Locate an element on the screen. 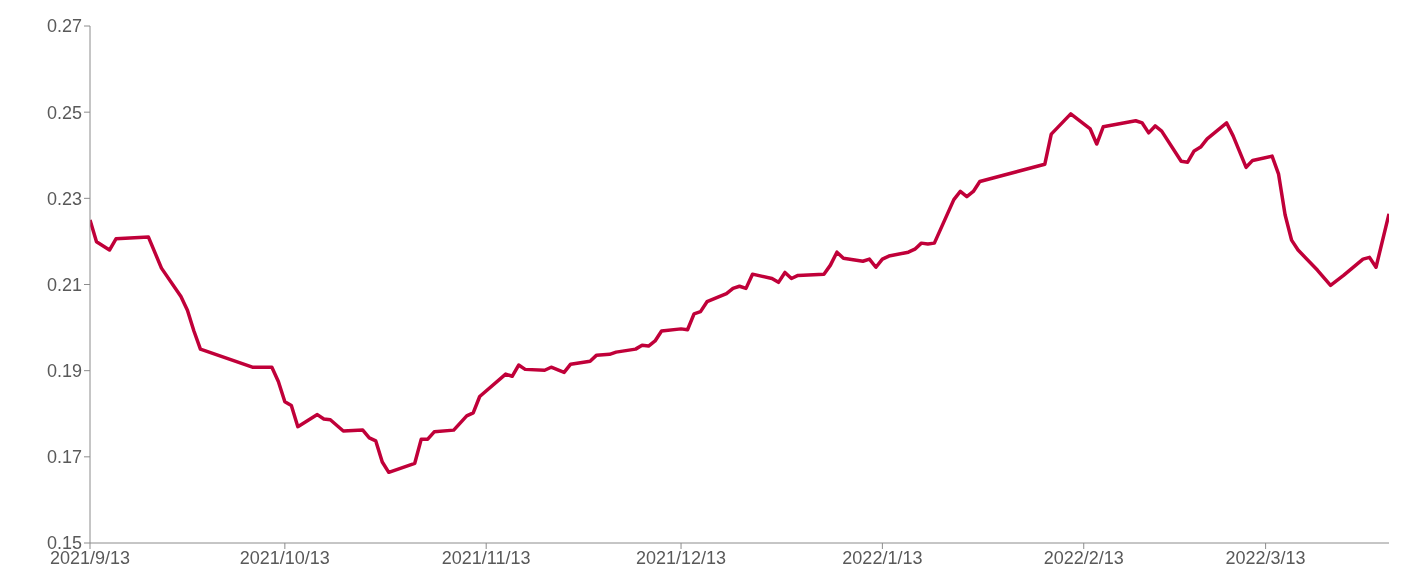  x-tick-label: 2021/11/13 is located at coordinates (486, 557).